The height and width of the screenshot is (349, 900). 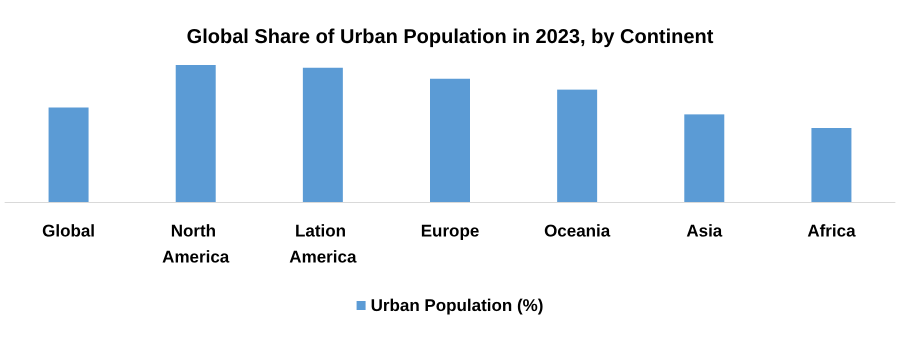 What do you see at coordinates (457, 305) in the screenshot?
I see `legend-label: Urban Population (%)` at bounding box center [457, 305].